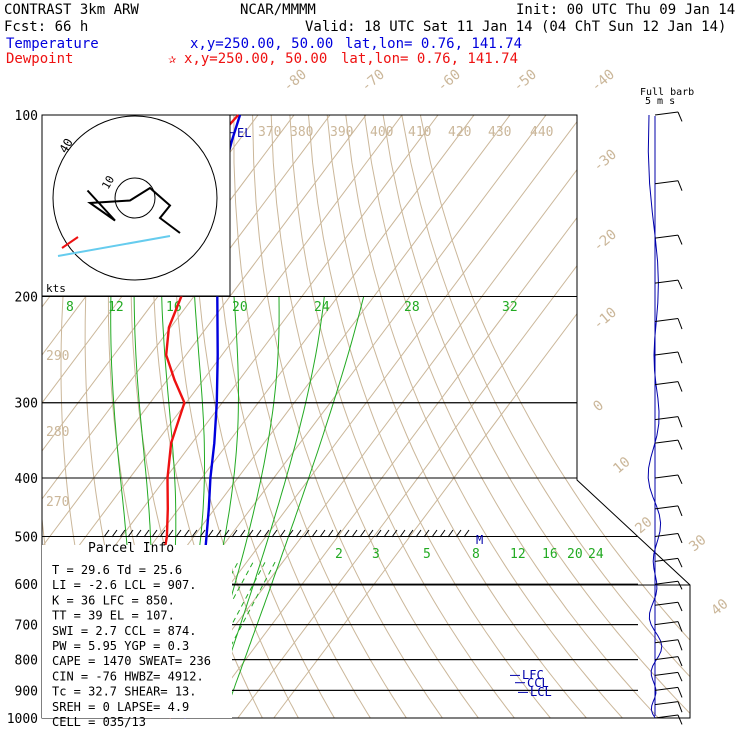  What do you see at coordinates (697, 543) in the screenshot?
I see `isotherm-label: 30` at bounding box center [697, 543].